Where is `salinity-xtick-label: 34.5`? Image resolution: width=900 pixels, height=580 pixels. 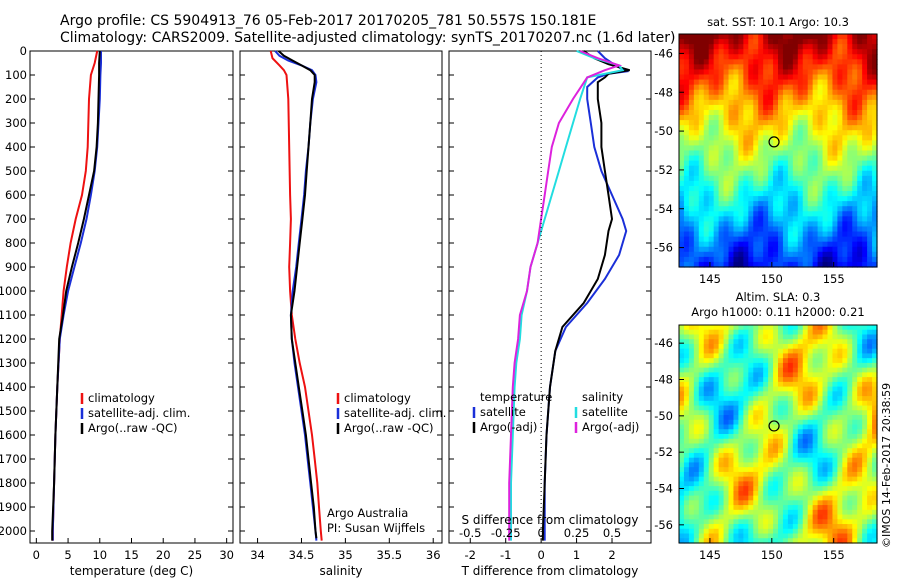
salinity-xtick-label: 34.5 is located at coordinates (302, 555).